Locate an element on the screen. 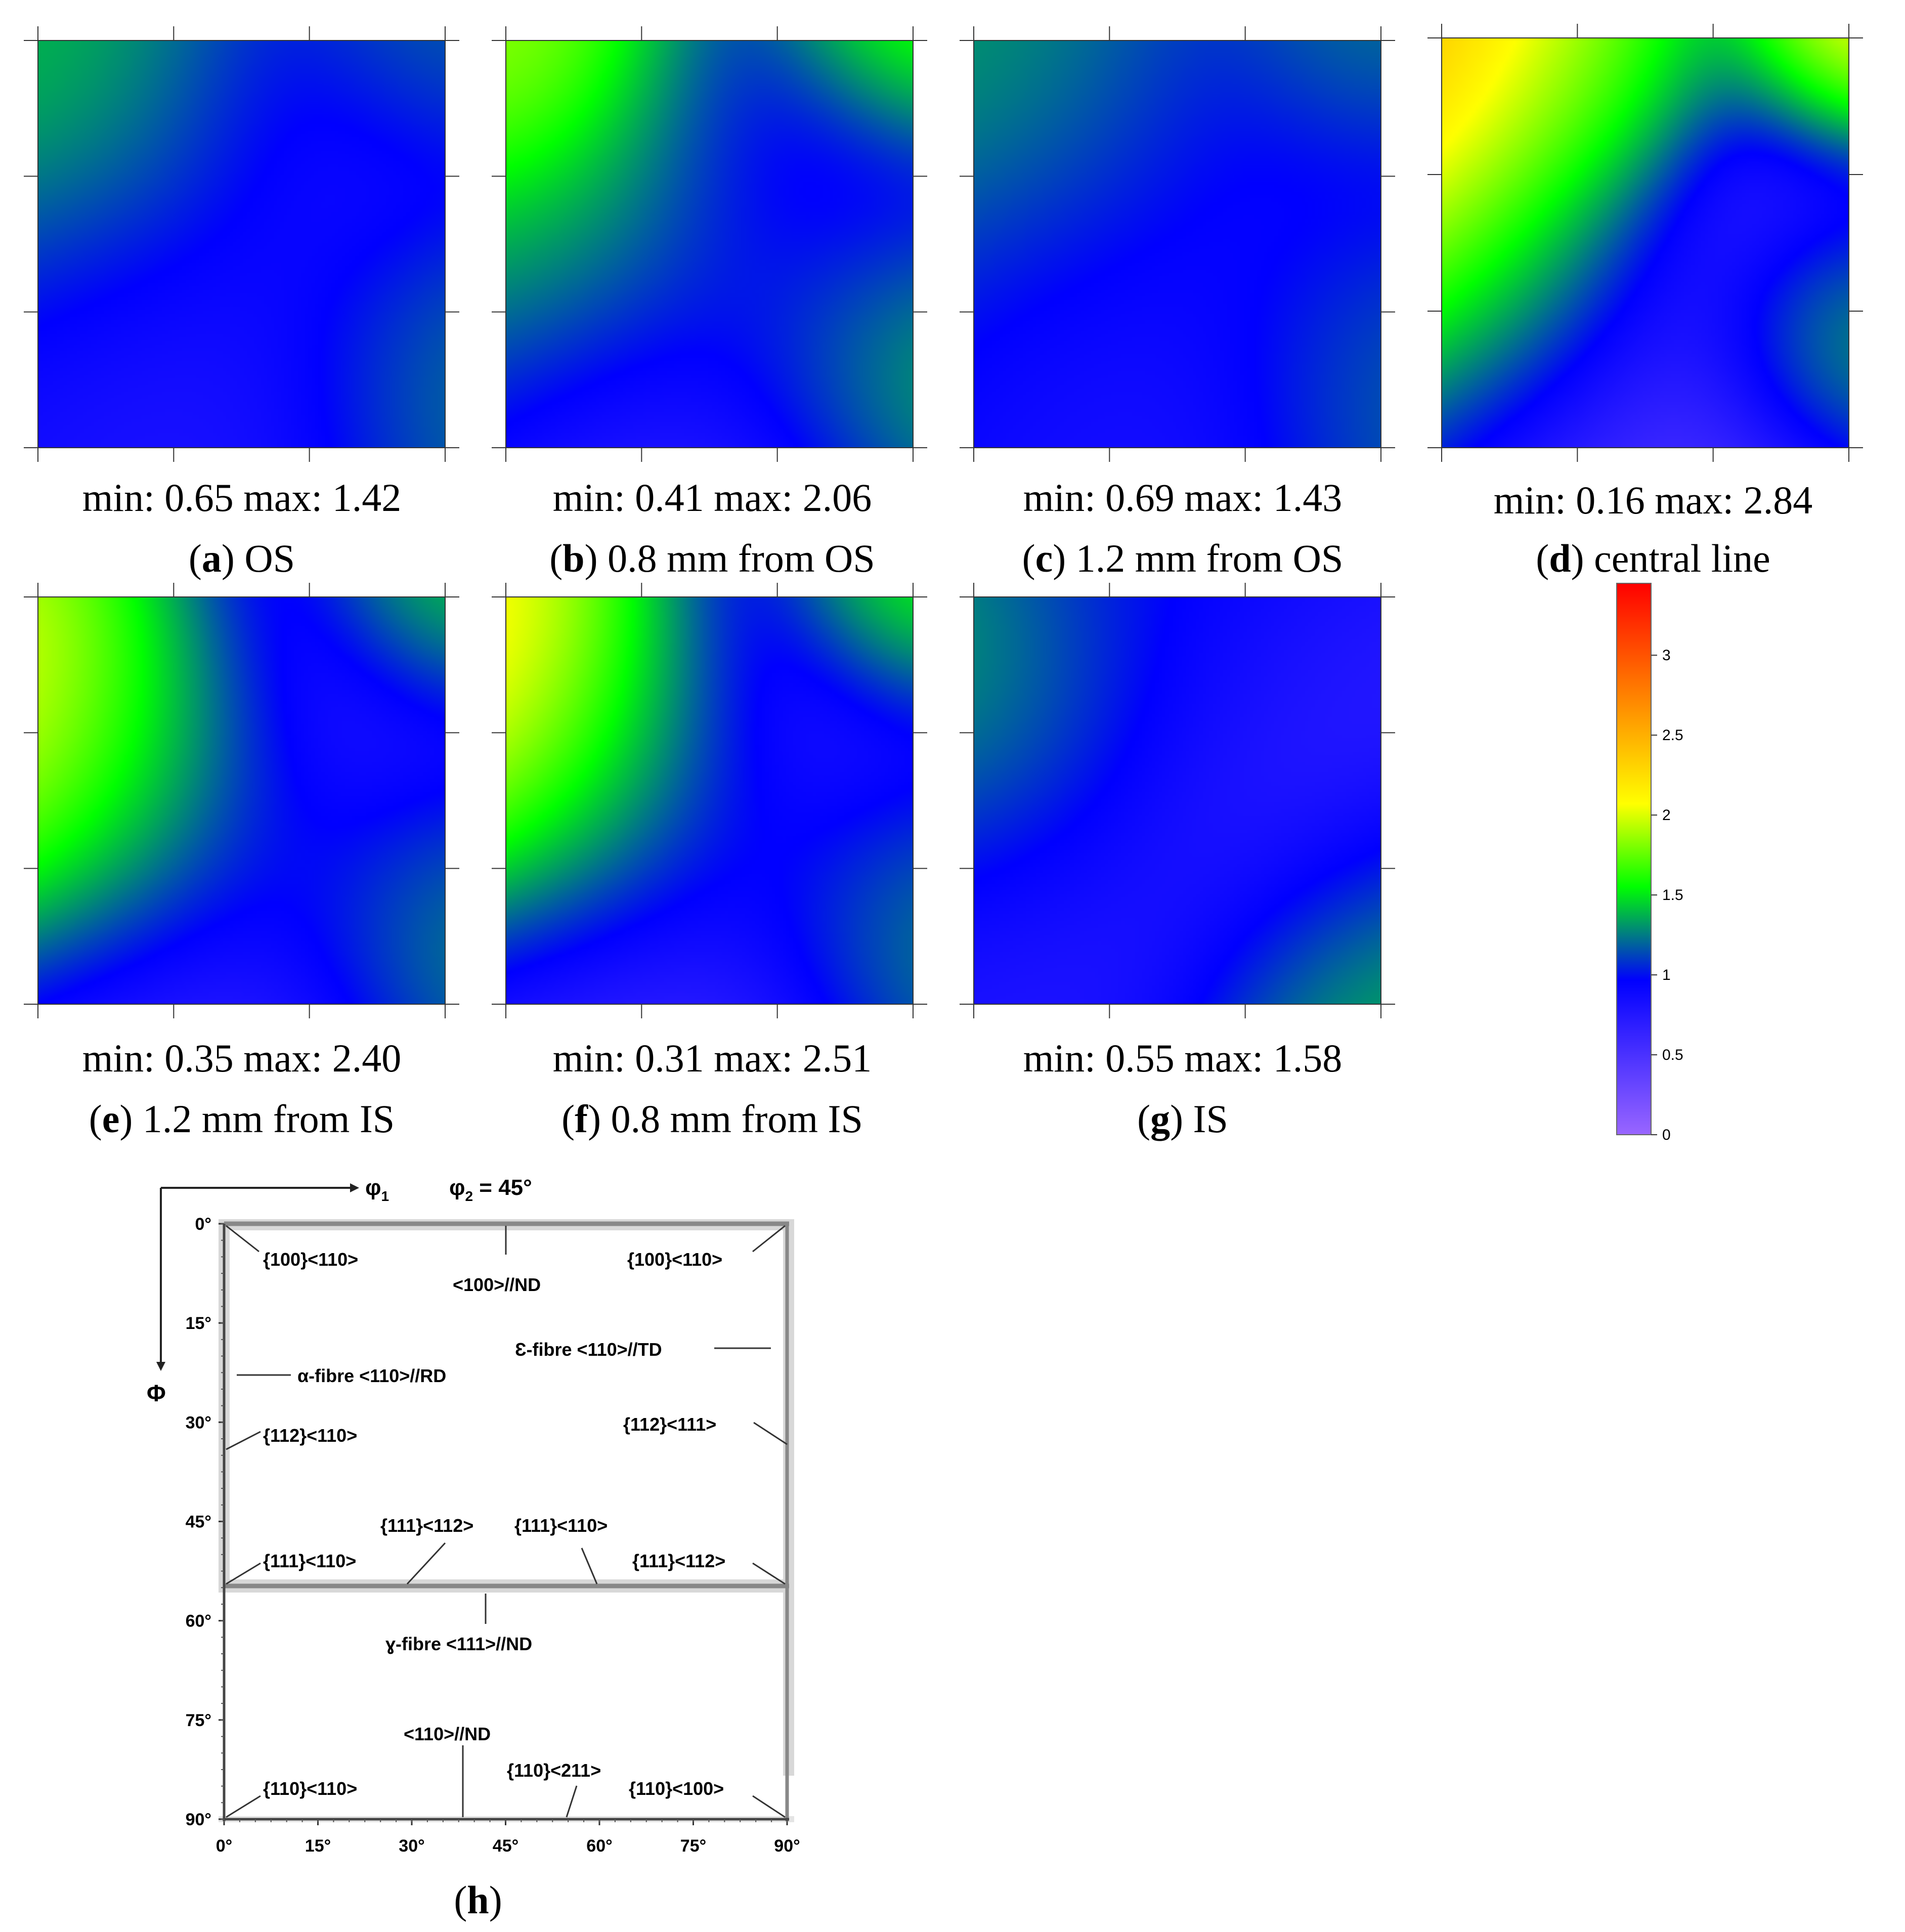 The width and height of the screenshot is (1905, 1932). label-100-110-right: {100}<110> is located at coordinates (674, 1259).